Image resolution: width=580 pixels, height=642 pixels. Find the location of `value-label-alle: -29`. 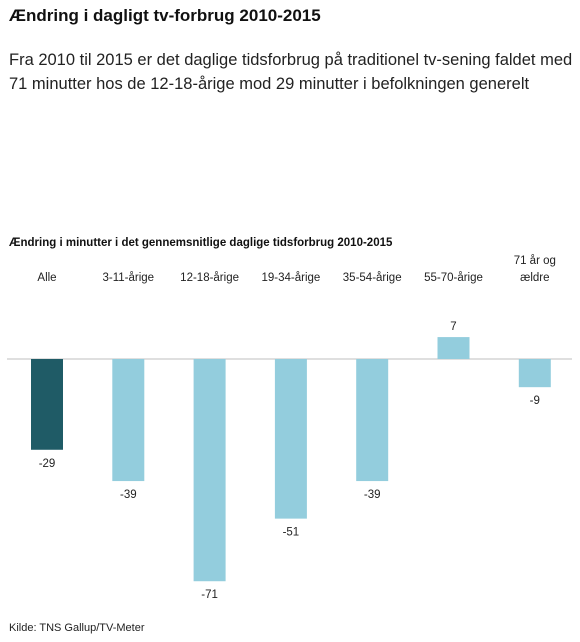

value-label-alle: -29 is located at coordinates (47, 464).